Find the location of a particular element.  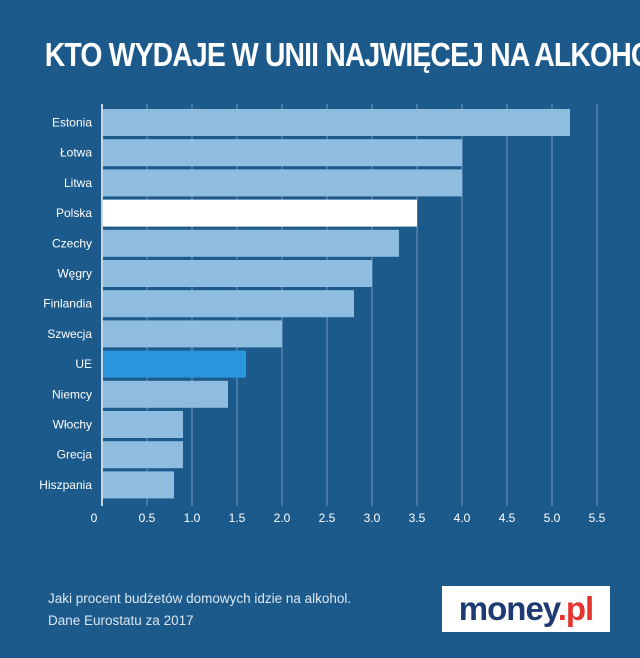

x-tick-label-7: 3.5 is located at coordinates (417, 518).